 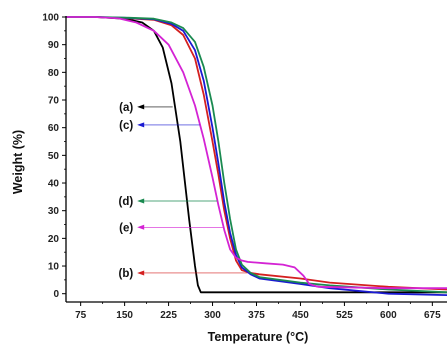 I want to click on annotation-e-label: (e), so click(x=126, y=228).